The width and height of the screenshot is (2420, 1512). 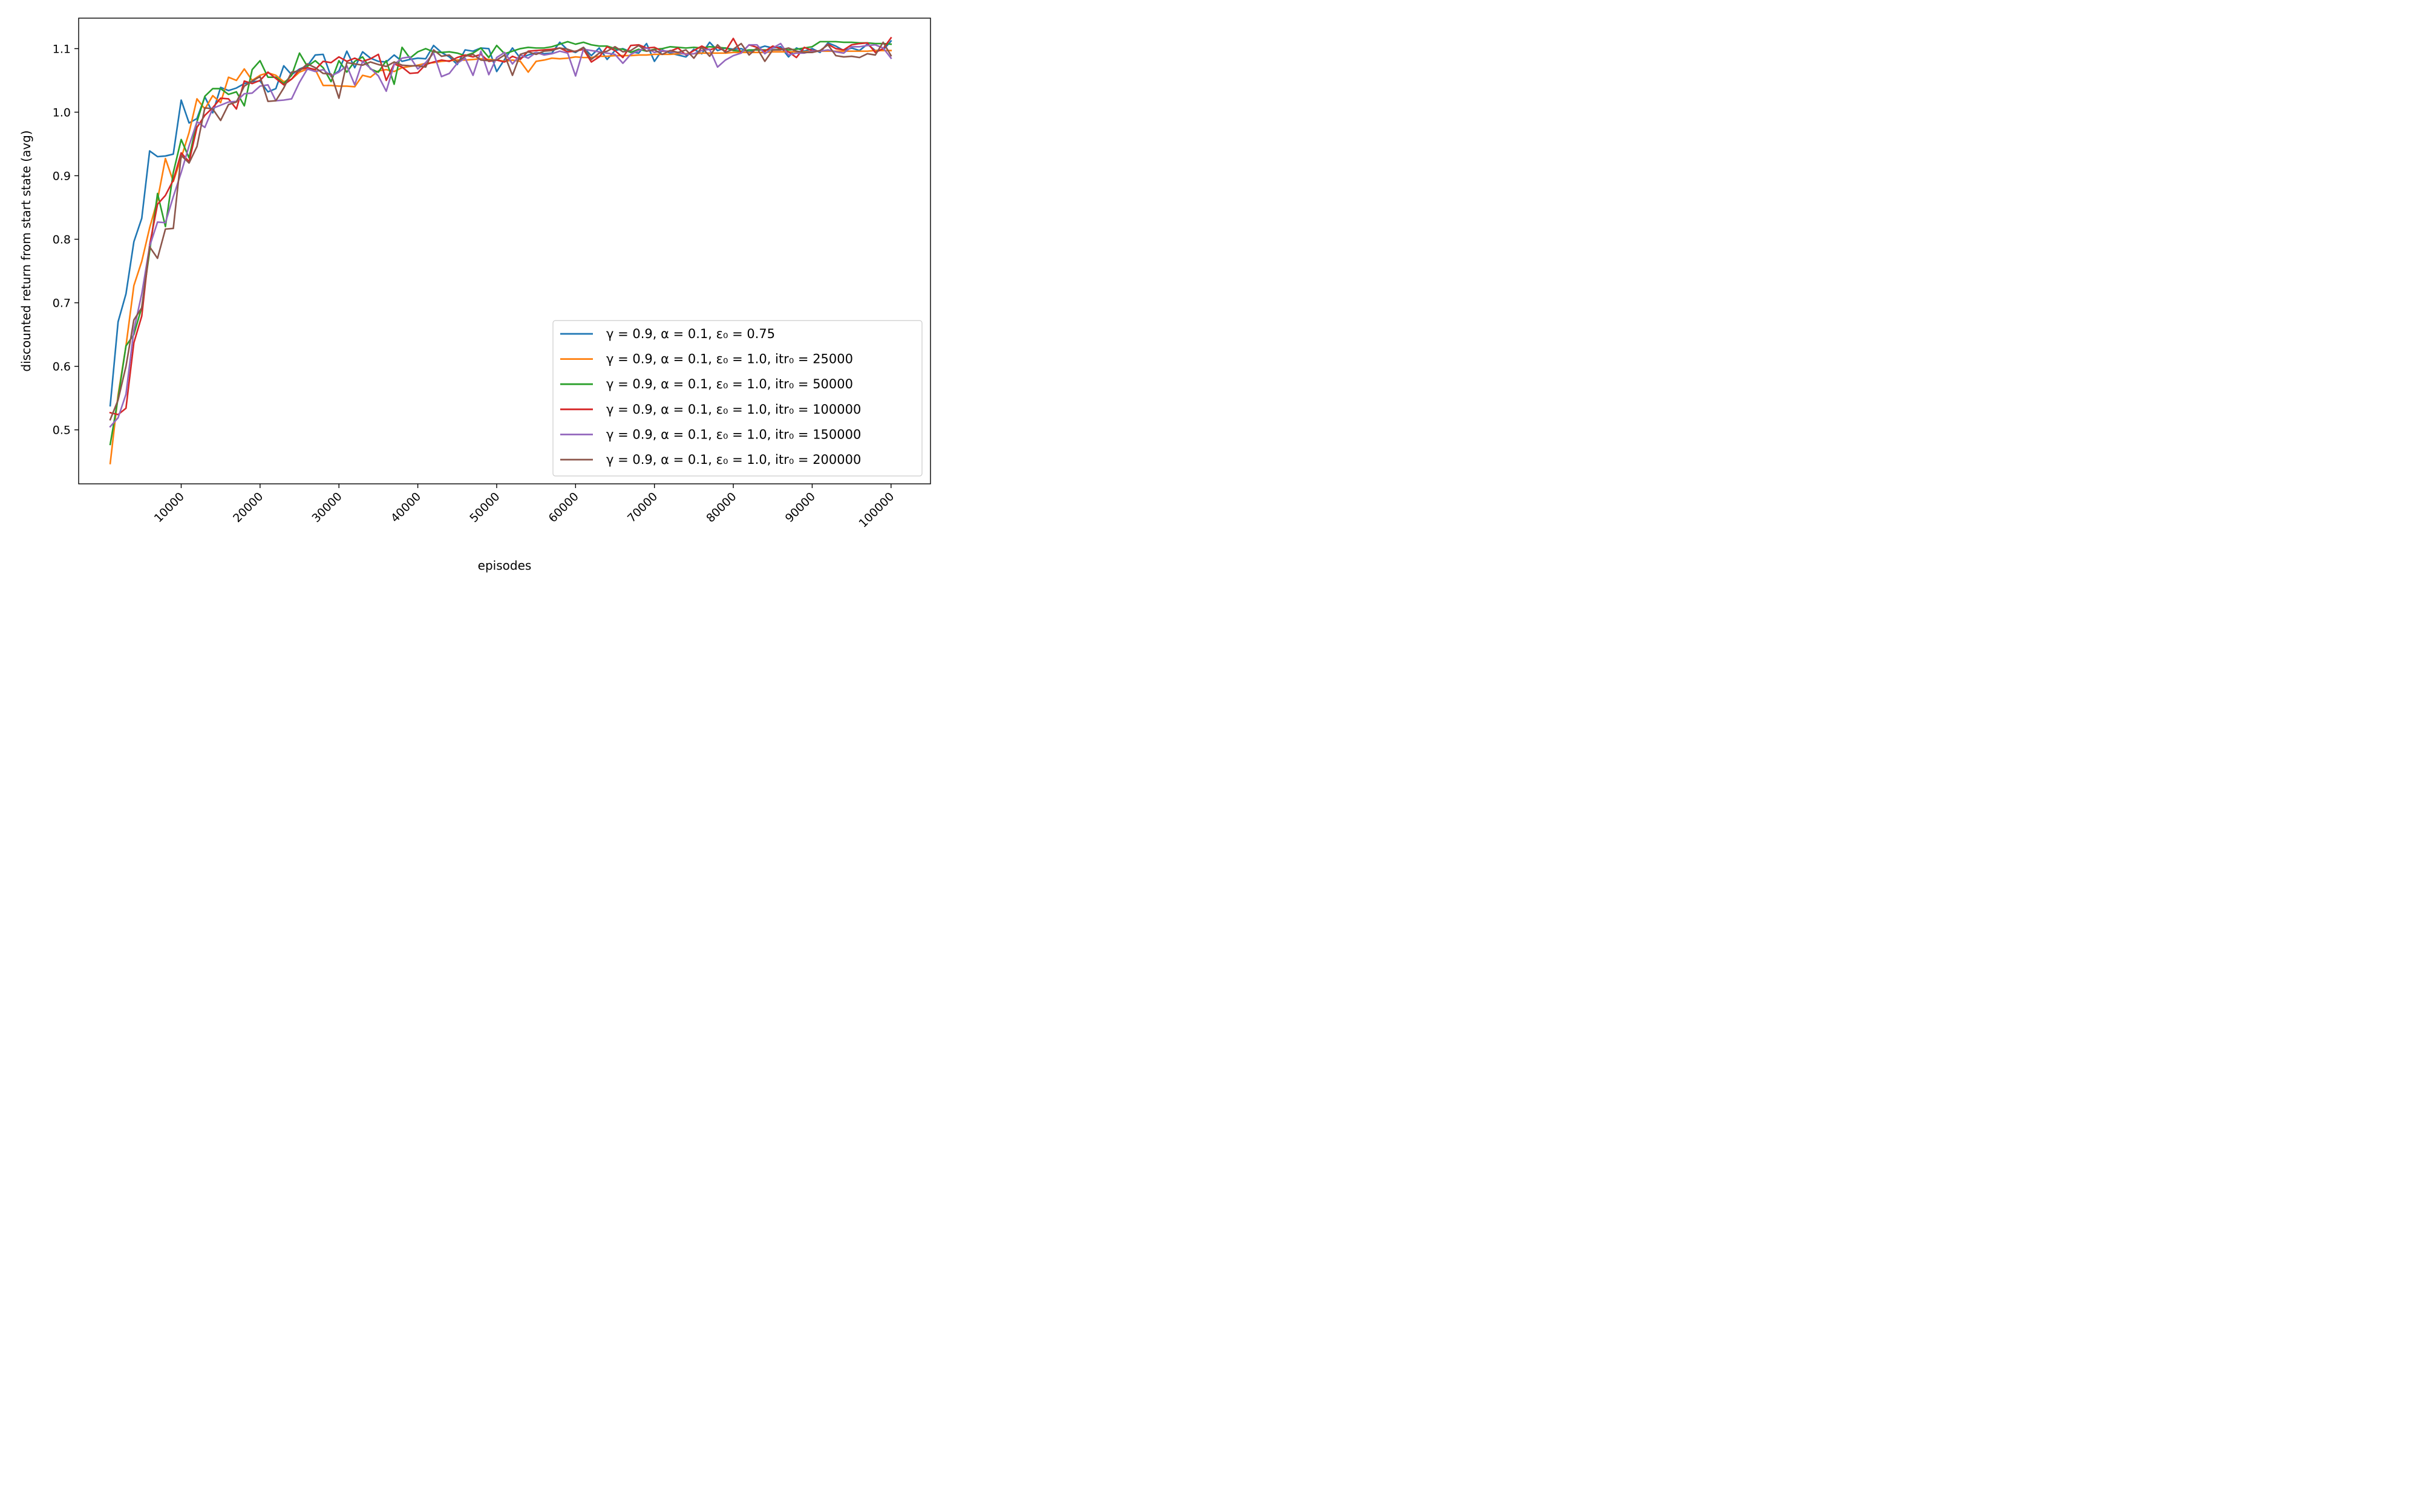 I want to click on y-tick-label: 0.5, so click(x=62, y=430).